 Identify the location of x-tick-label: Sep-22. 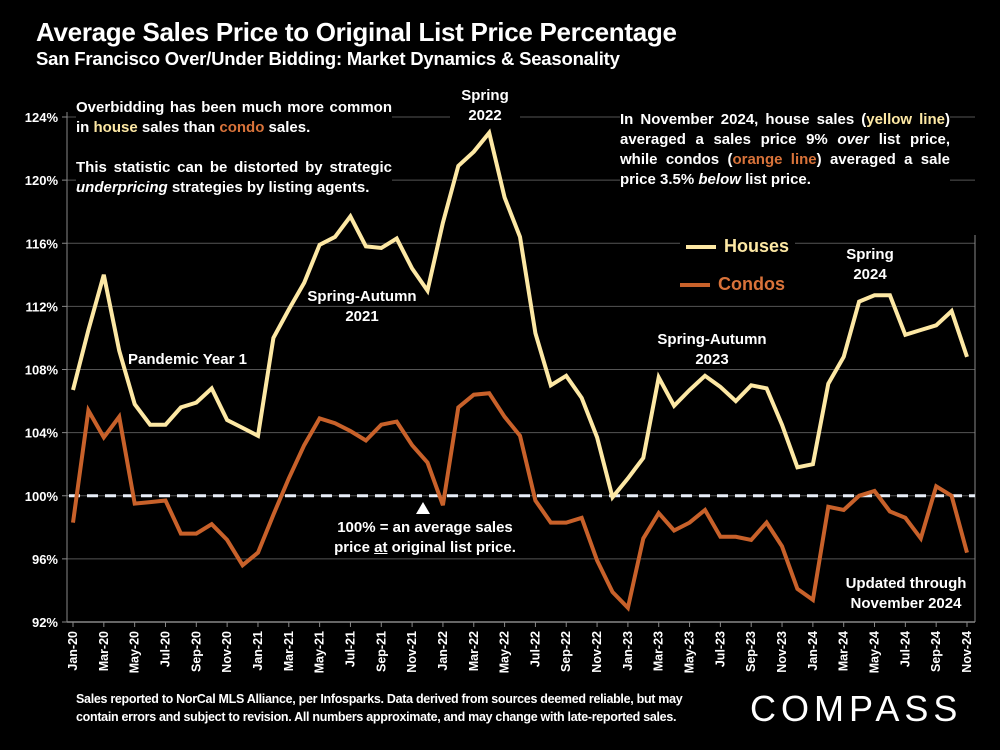
(566, 651).